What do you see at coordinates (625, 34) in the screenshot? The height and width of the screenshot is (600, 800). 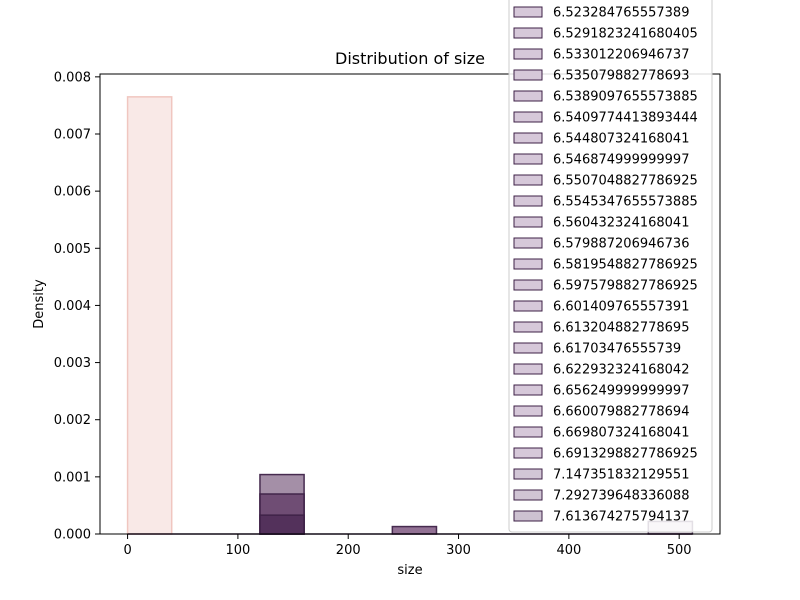 I see `legend-label: 6.5291823241680405` at bounding box center [625, 34].